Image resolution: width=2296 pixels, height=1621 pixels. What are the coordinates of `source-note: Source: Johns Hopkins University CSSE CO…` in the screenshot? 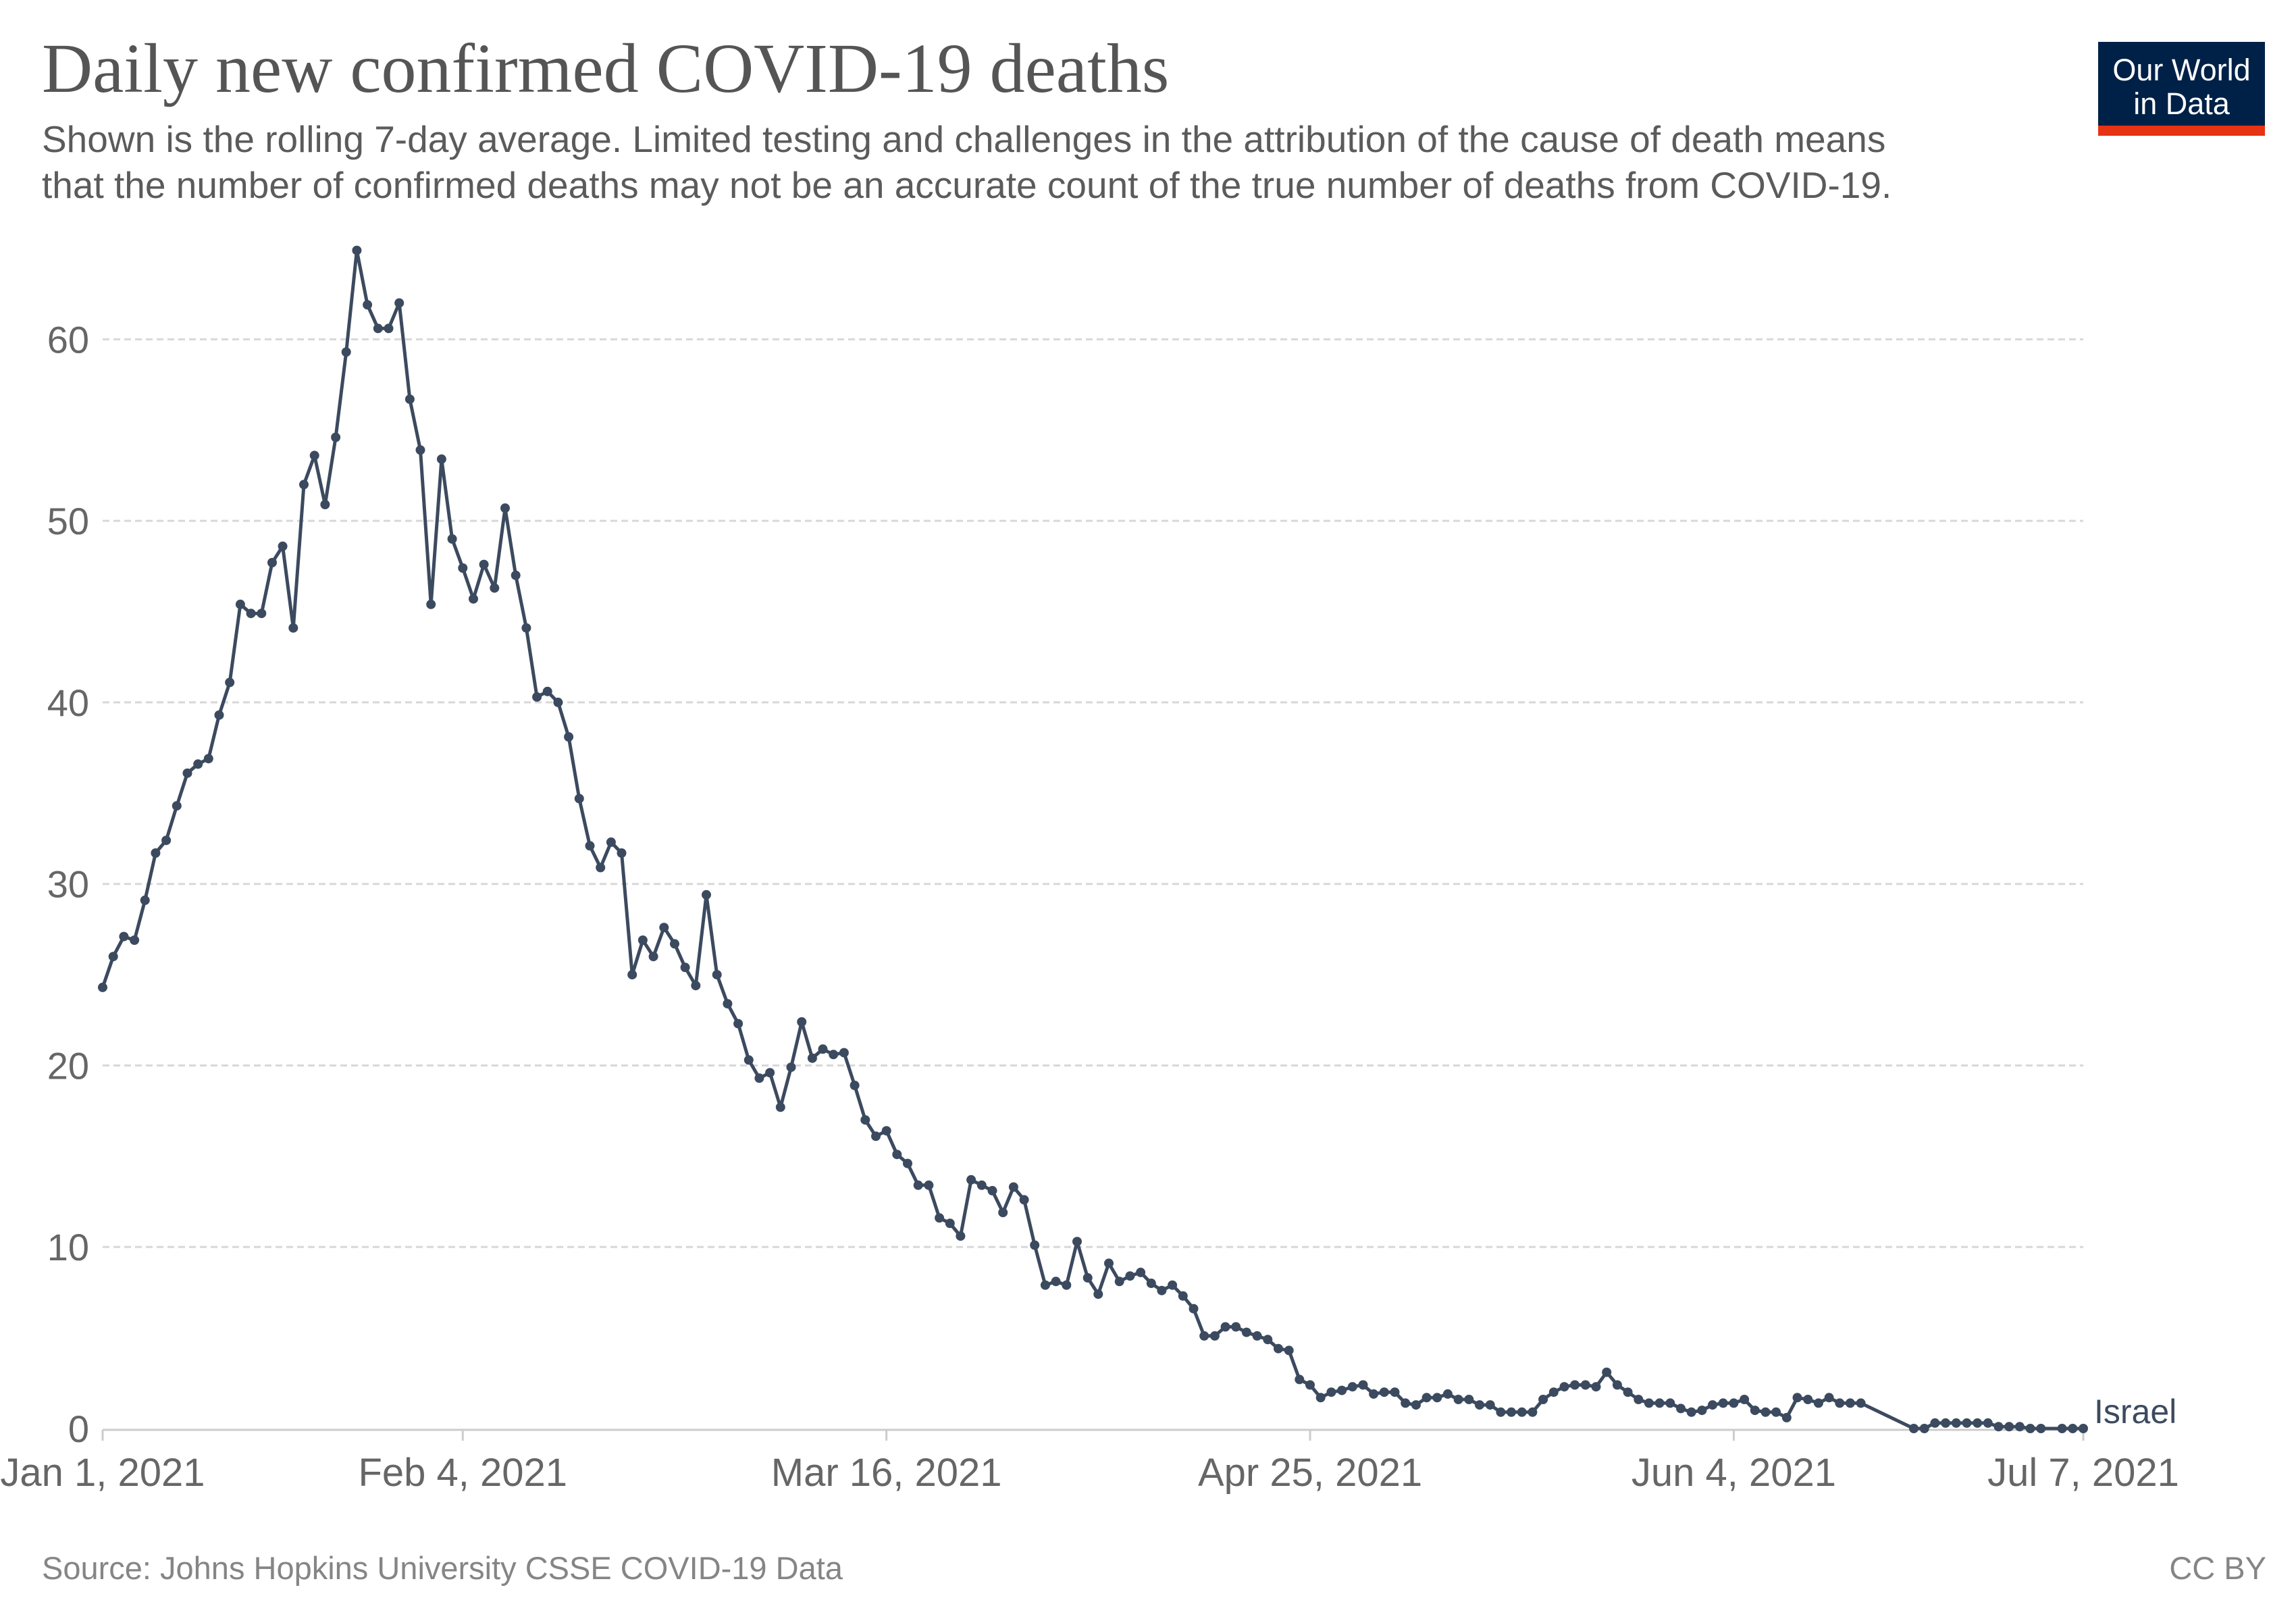 It's located at (443, 1568).